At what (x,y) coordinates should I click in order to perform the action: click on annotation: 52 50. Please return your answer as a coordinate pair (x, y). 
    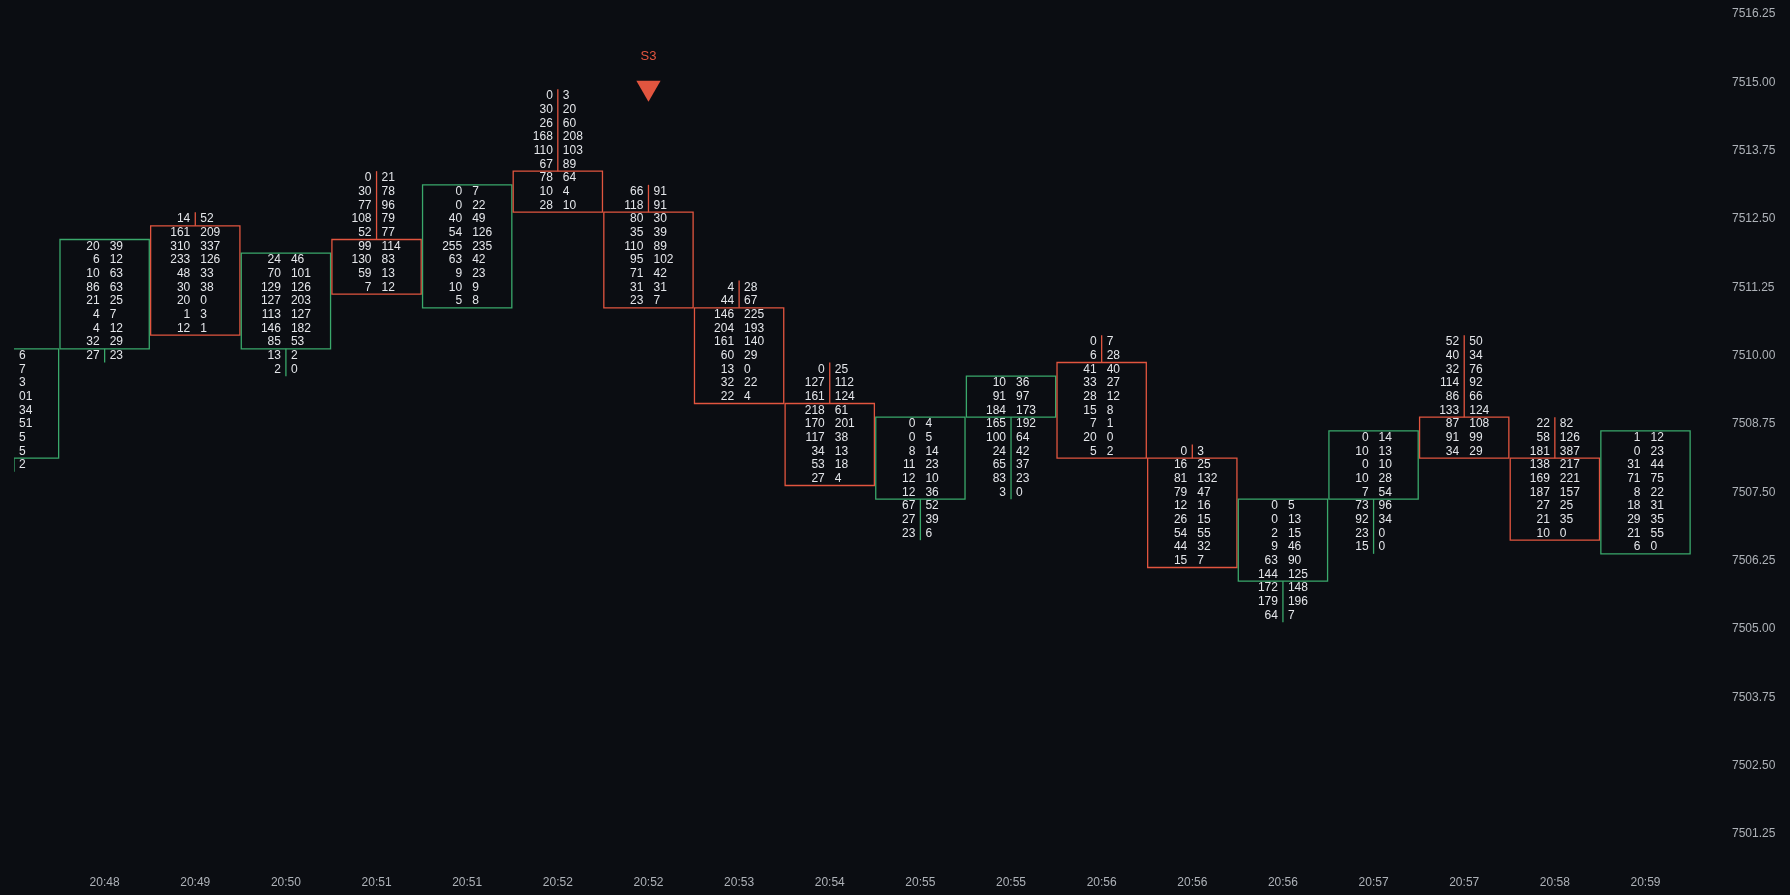
    Looking at the image, I should click on (1464, 341).